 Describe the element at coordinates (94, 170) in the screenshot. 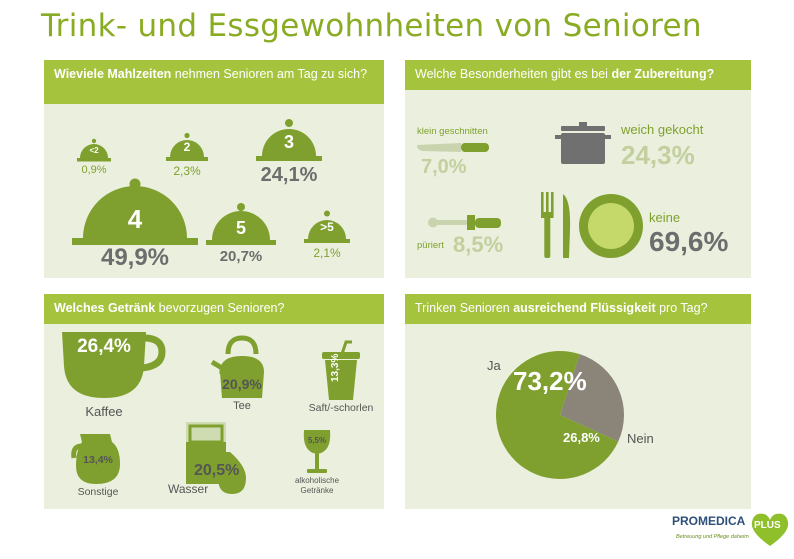

I see `meal-value-lt2: 0,9%` at that location.